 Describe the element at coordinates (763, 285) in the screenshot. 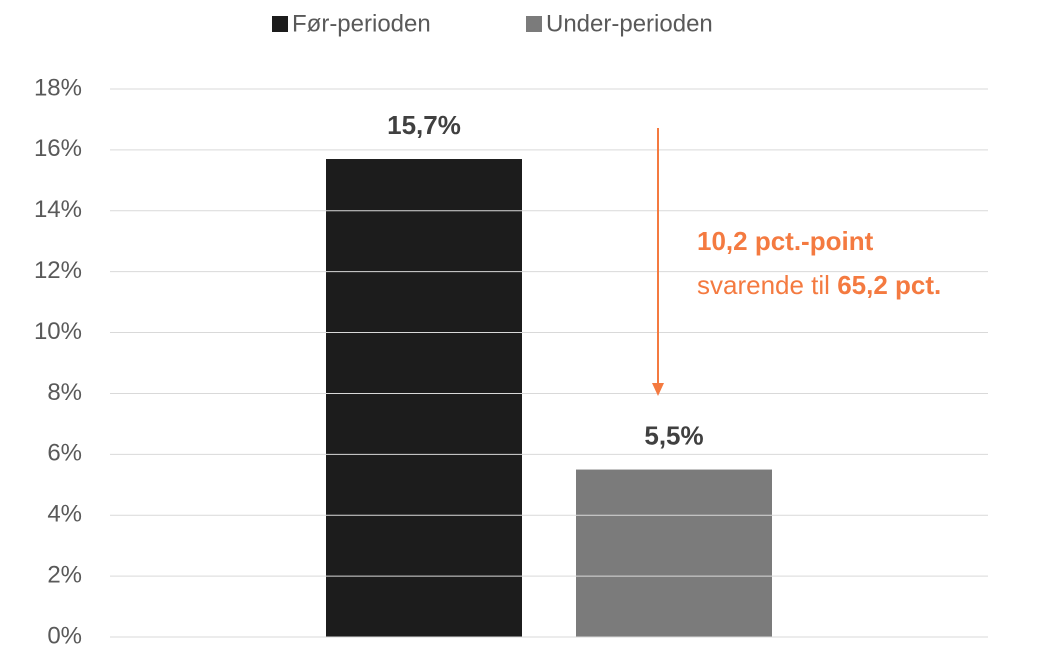

I see `annotation-text: svarende til` at that location.